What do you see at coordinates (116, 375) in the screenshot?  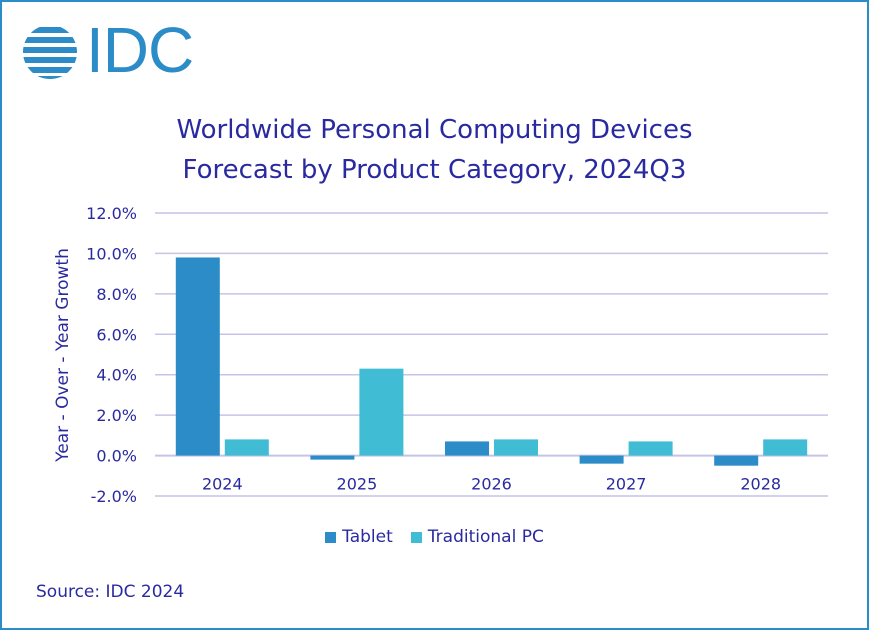 I see `y-tick-label: 4.0%` at bounding box center [116, 375].